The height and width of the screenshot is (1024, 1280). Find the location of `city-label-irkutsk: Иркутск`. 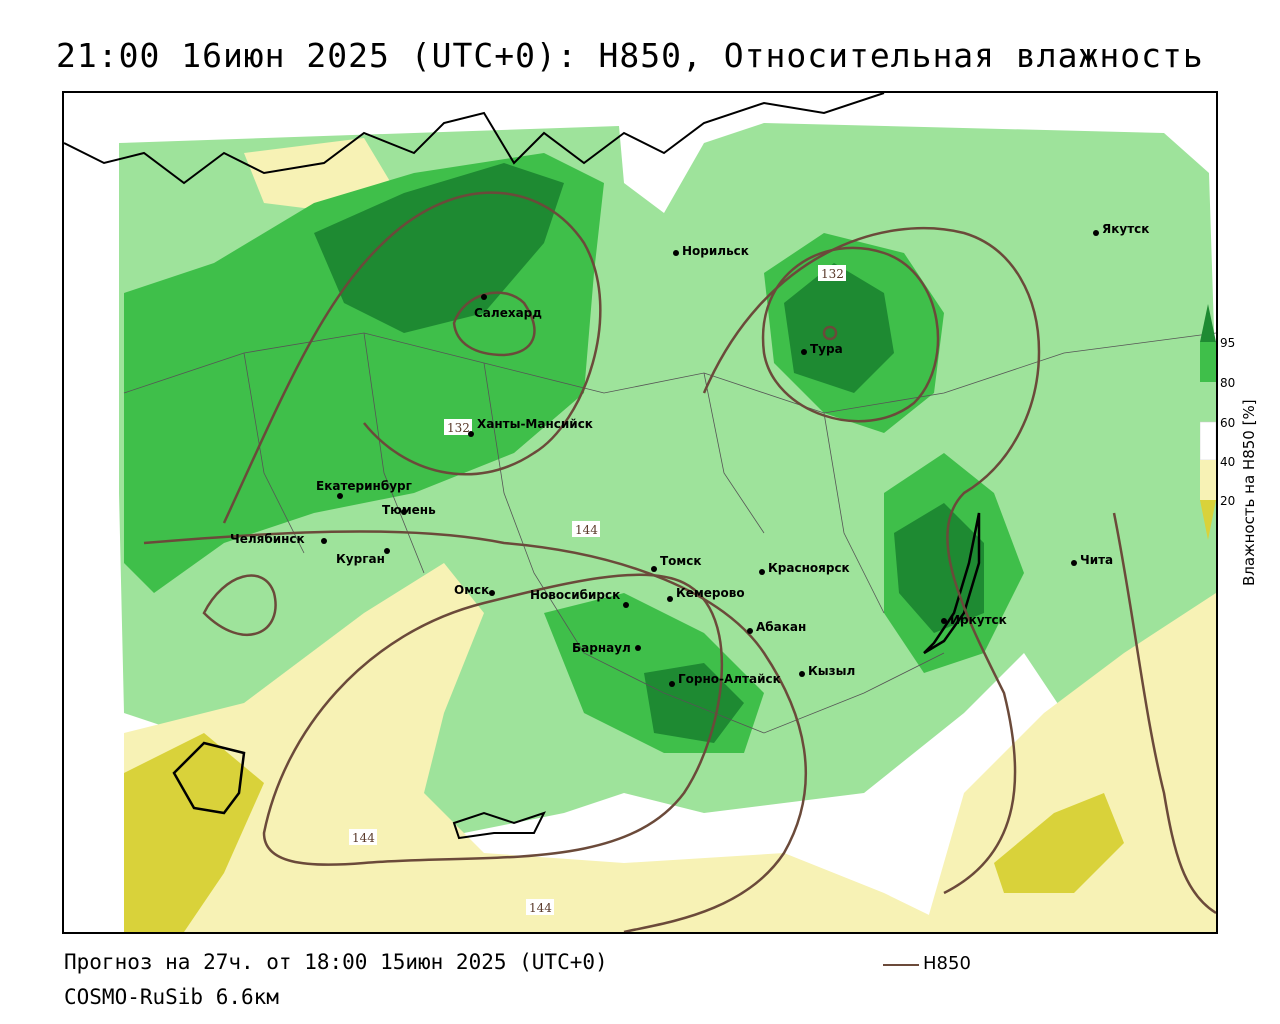

city-label-irkutsk: Иркутск is located at coordinates (978, 620).